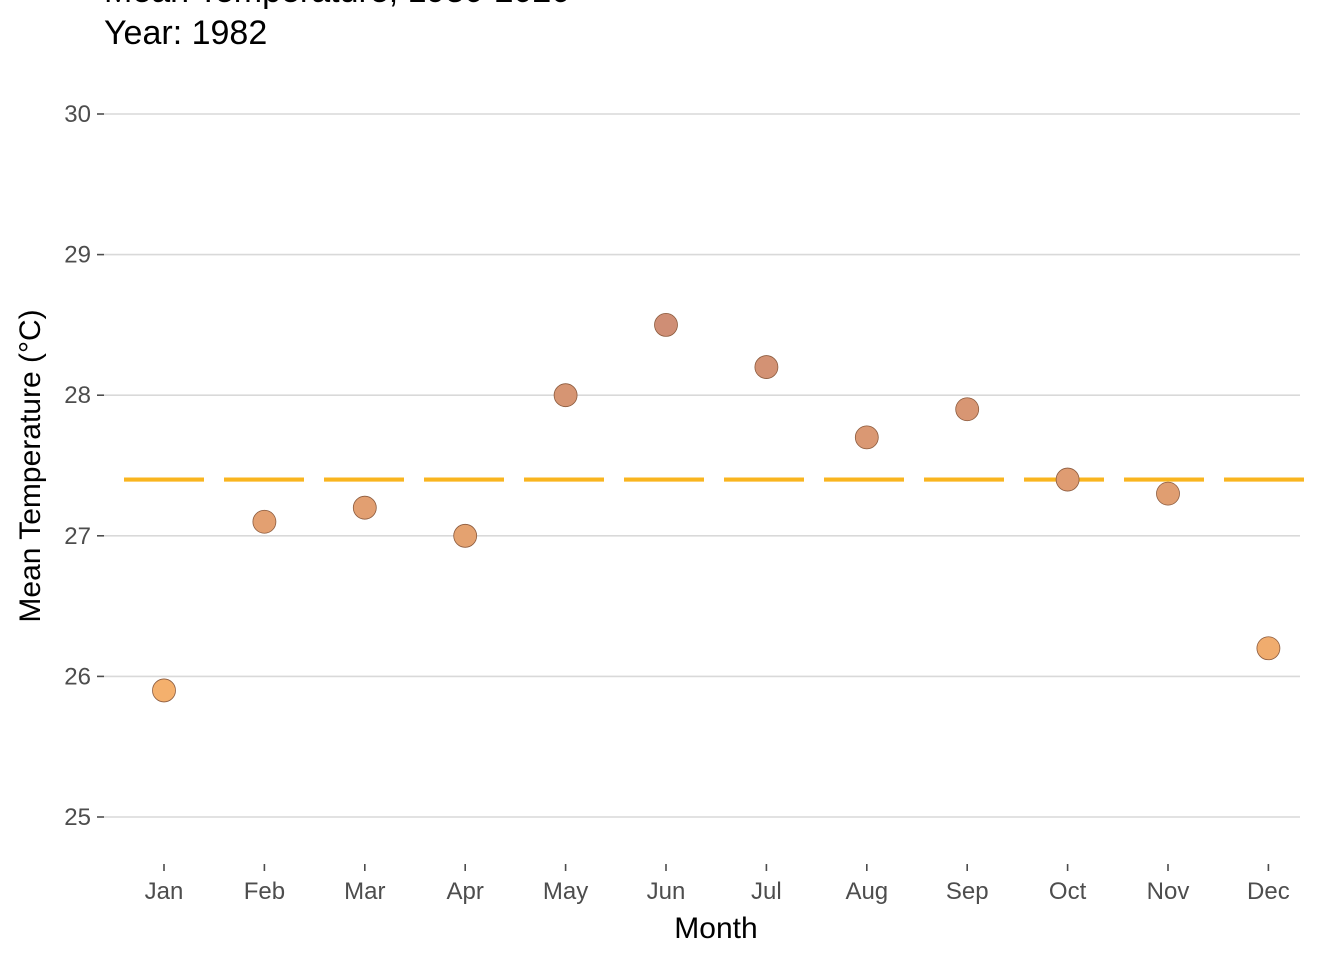  Describe the element at coordinates (766, 891) in the screenshot. I see `x-tick-label: Jul` at that location.